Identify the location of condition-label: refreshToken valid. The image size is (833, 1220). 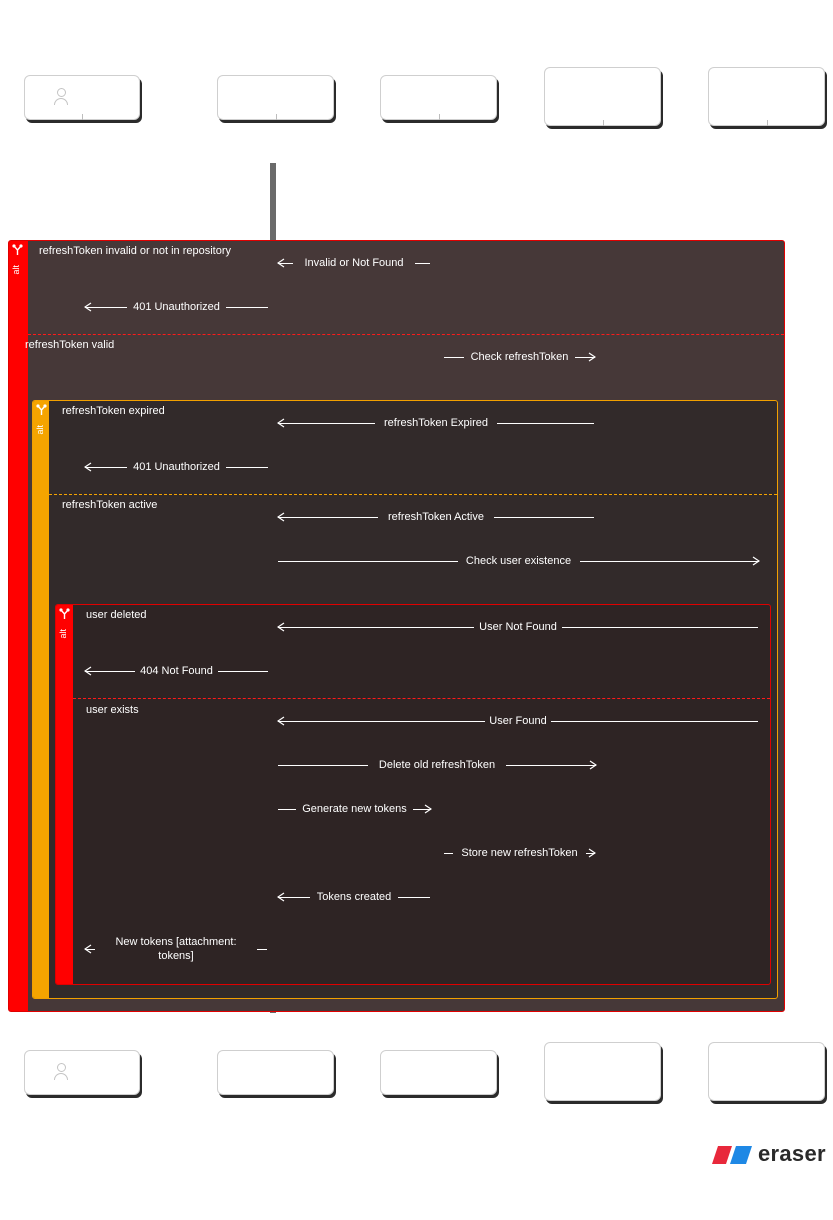
(70, 345).